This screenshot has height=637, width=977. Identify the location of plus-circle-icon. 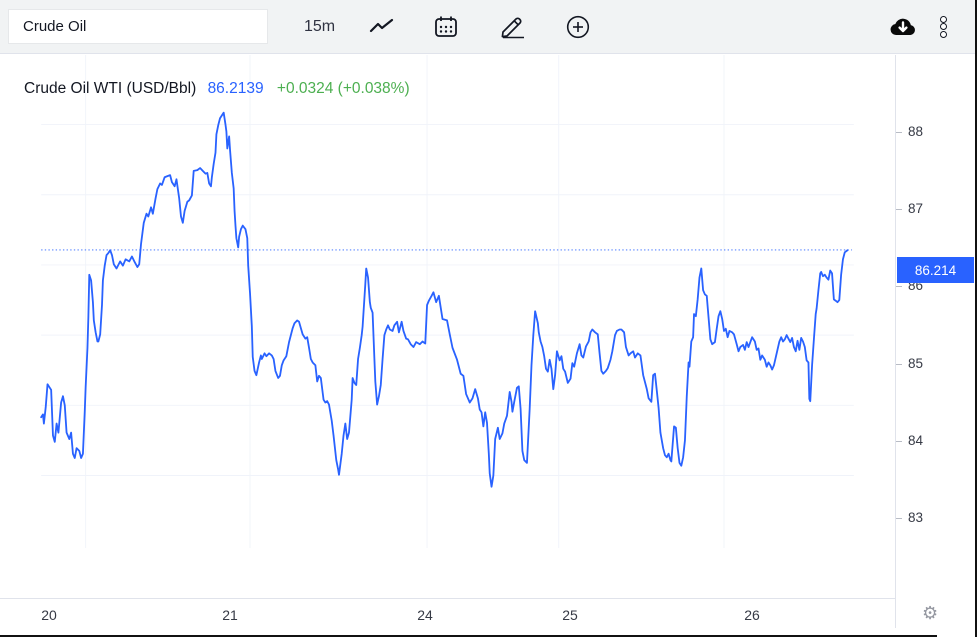
(578, 27).